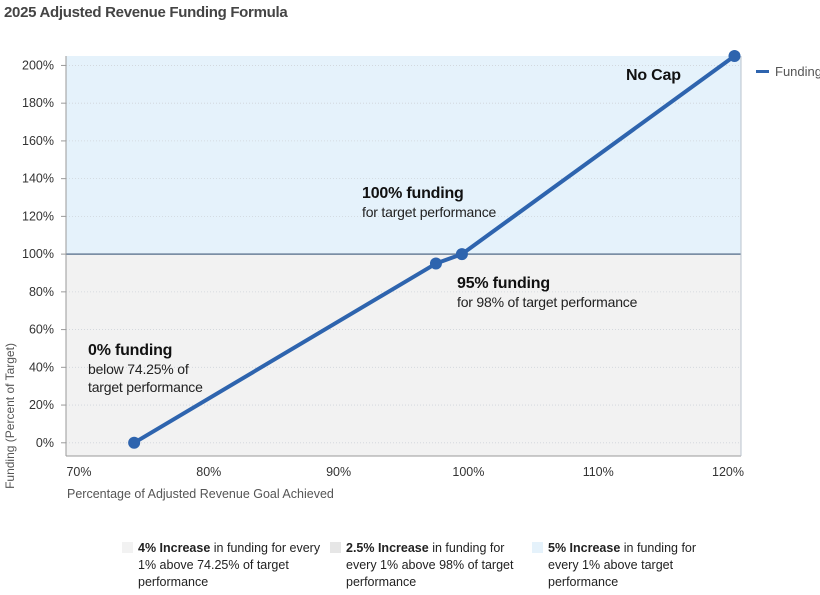 This screenshot has width=820, height=595. Describe the element at coordinates (387, 548) in the screenshot. I see `footnote-bold: 2.5% Increase` at that location.